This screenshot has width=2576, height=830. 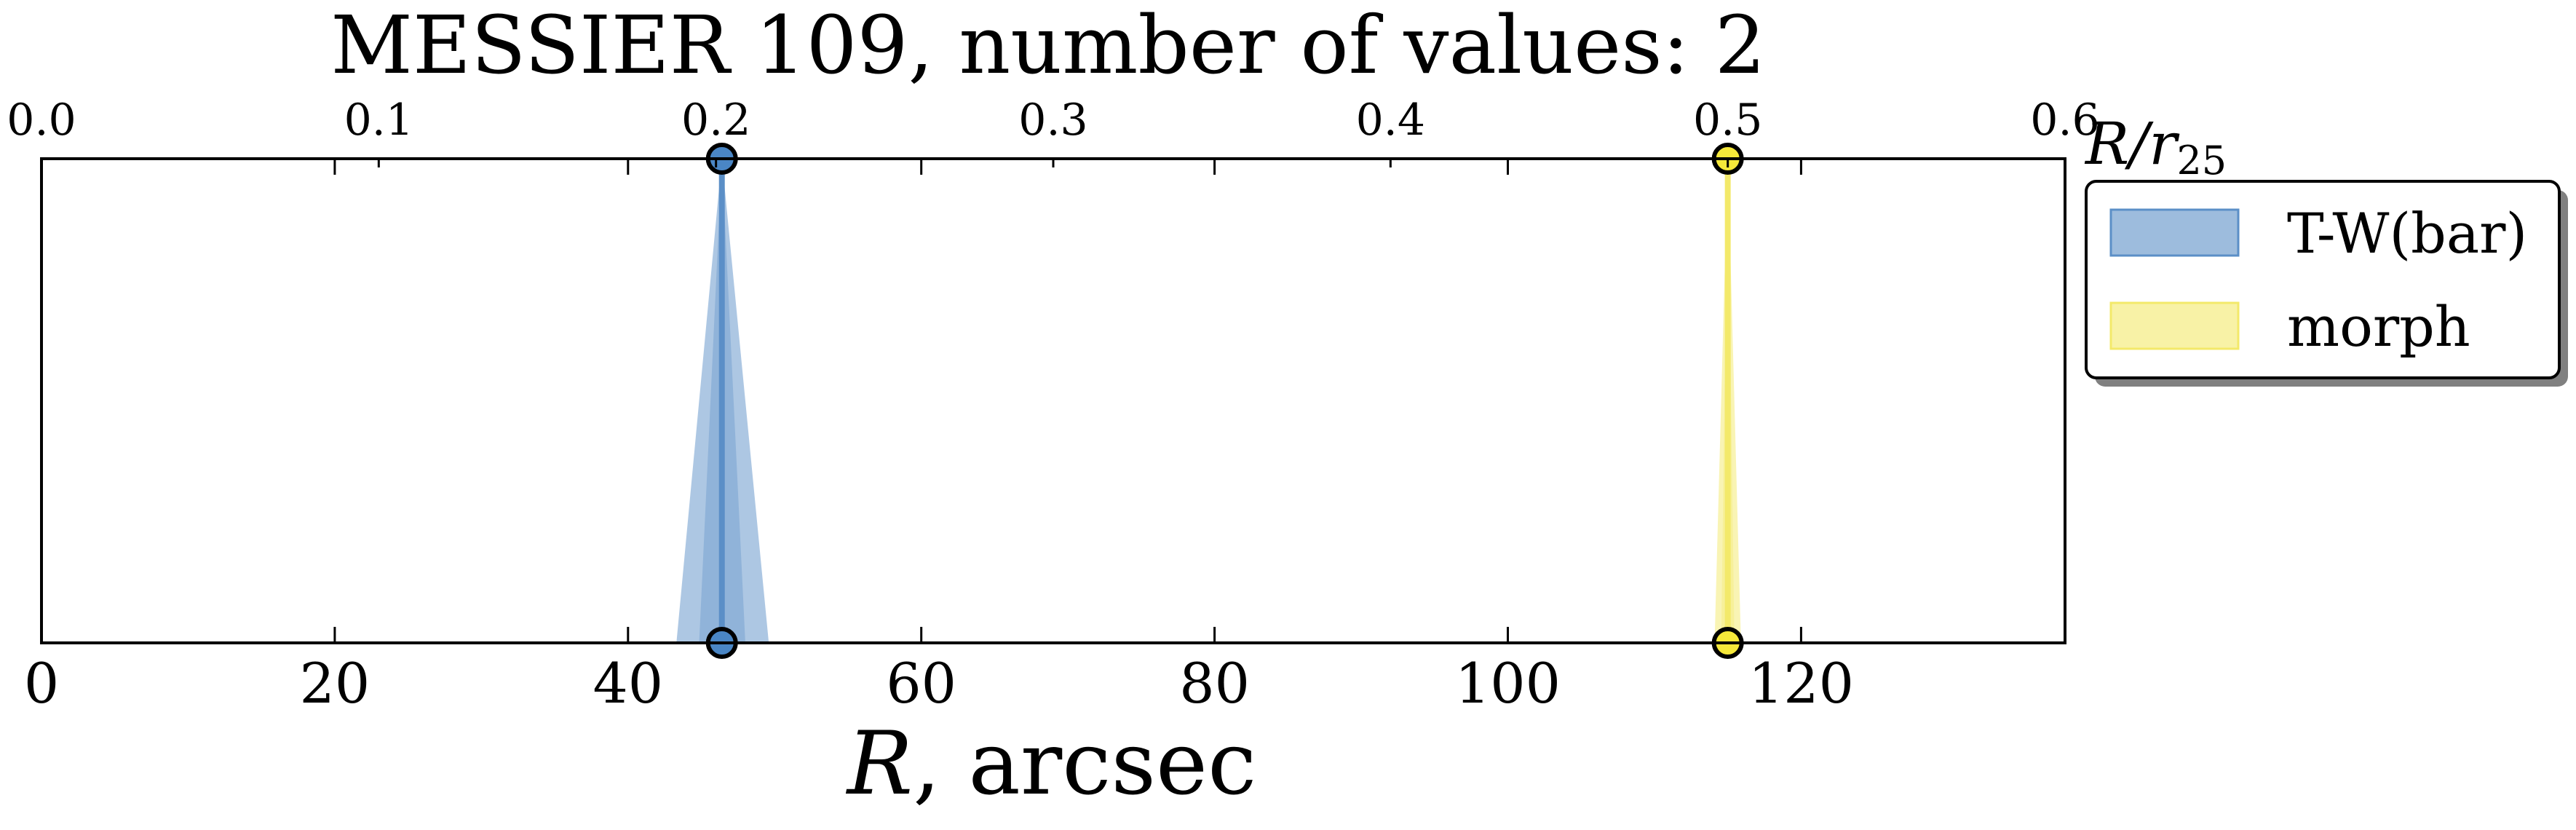 What do you see at coordinates (1214, 683) in the screenshot?
I see `x-tick-label: 80` at bounding box center [1214, 683].